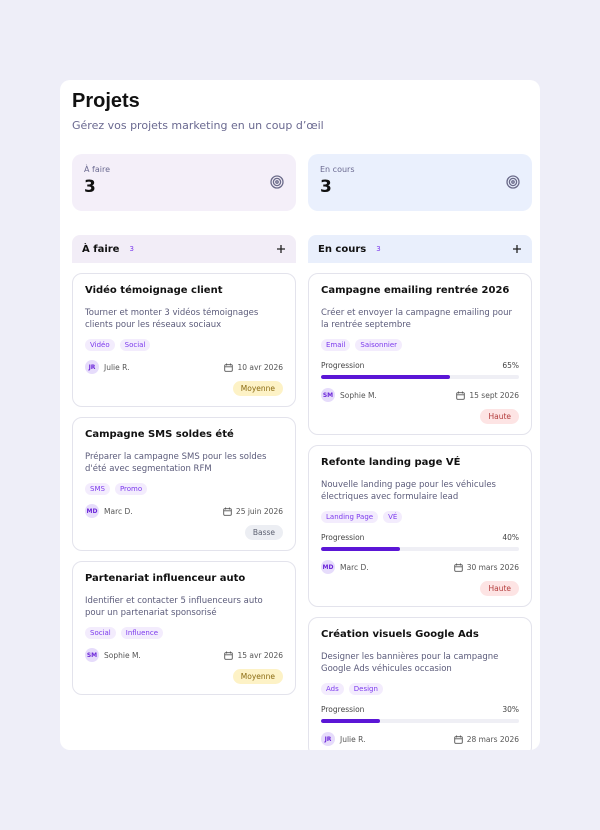 The height and width of the screenshot is (830, 600). What do you see at coordinates (184, 345) in the screenshot?
I see `tags: Vidéo Social` at bounding box center [184, 345].